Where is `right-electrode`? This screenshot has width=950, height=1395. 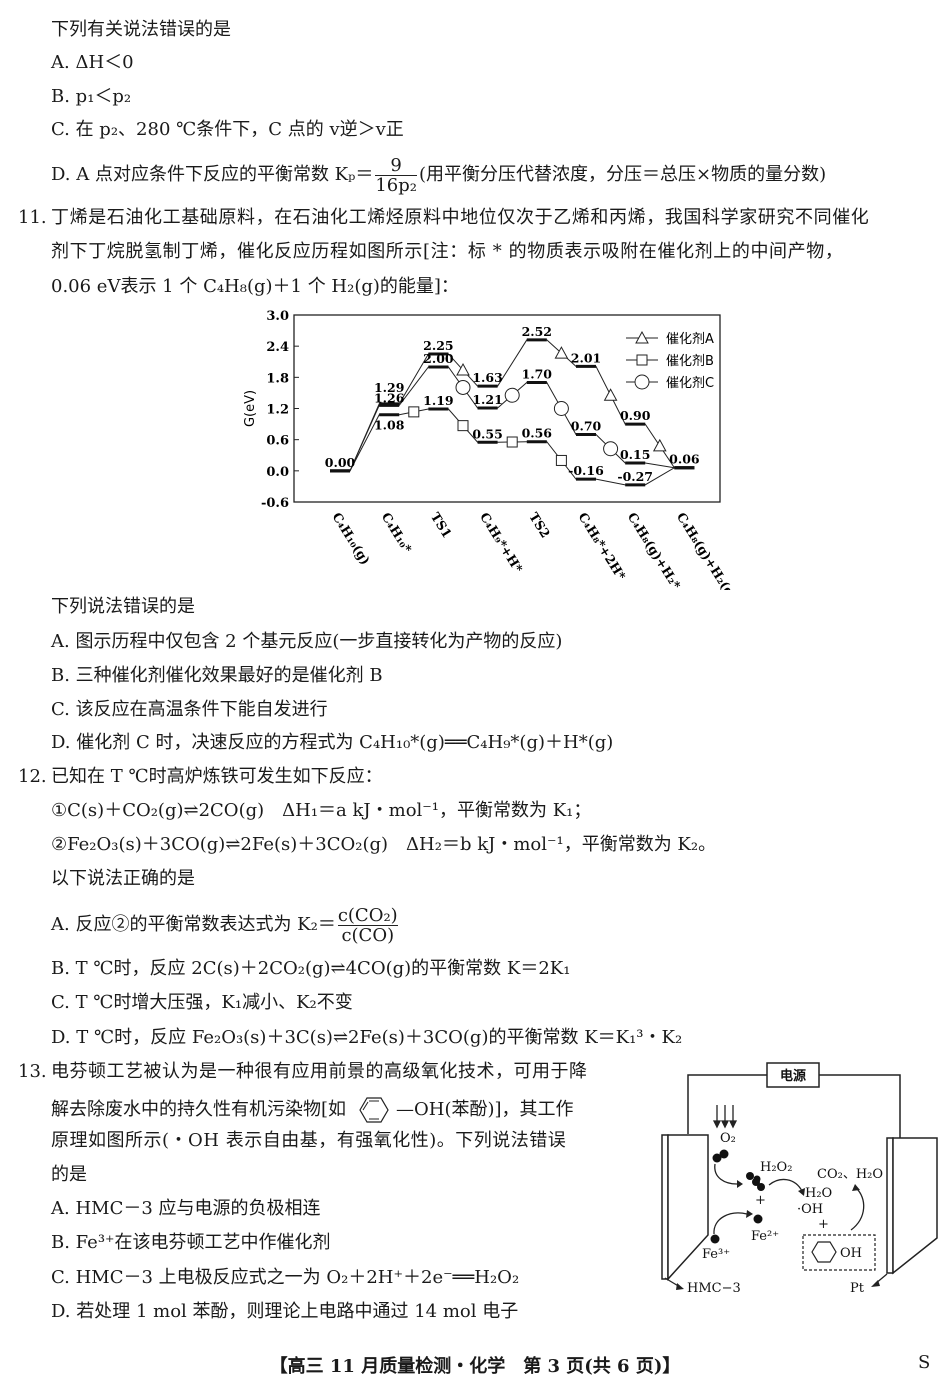 right-electrode is located at coordinates (912, 1206).